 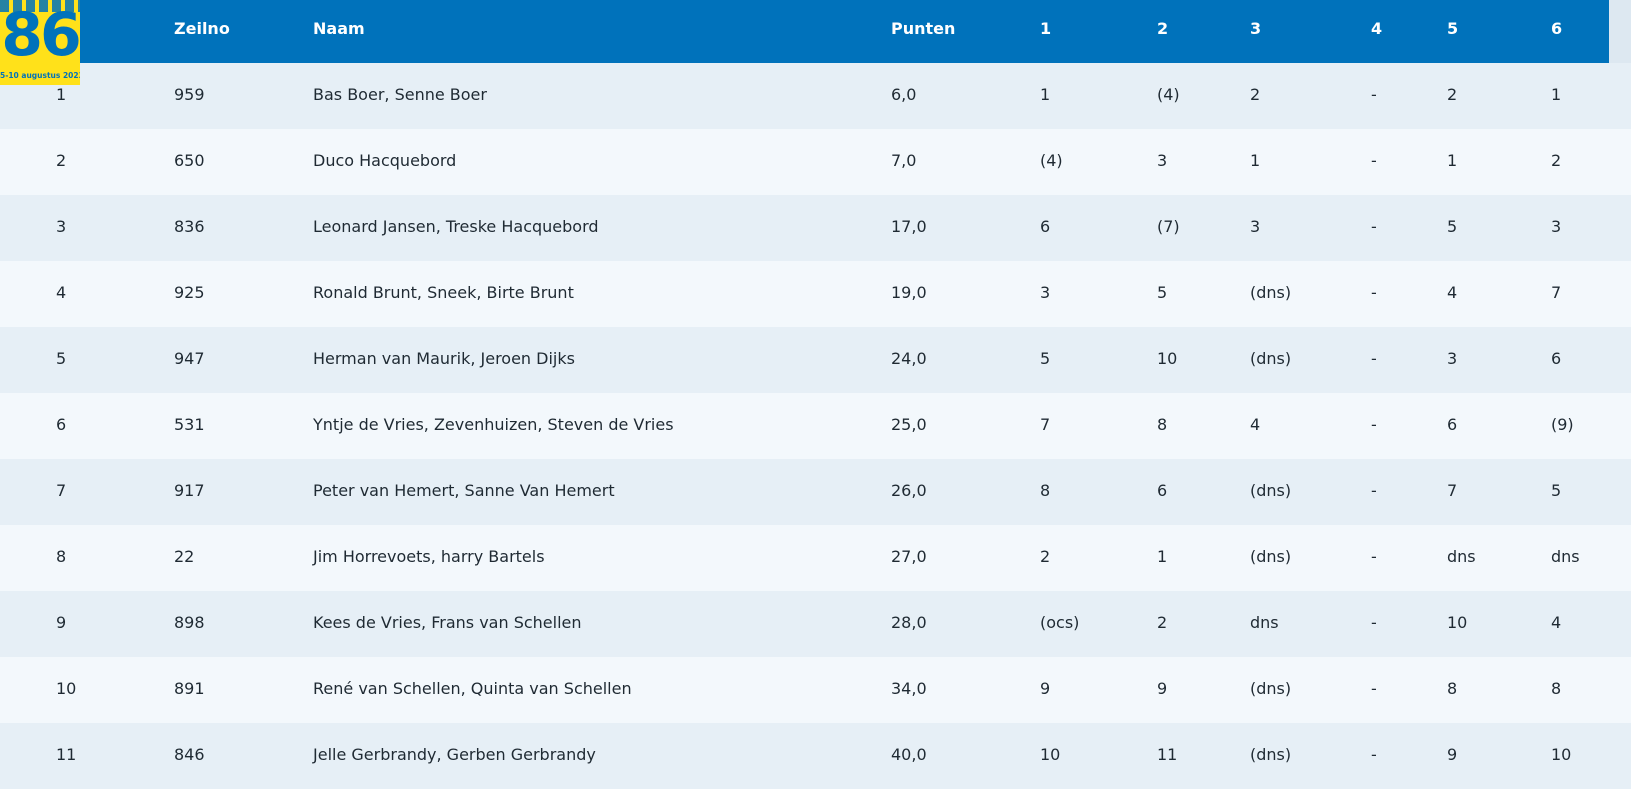 I want to click on cell-race-1: 3, so click(x=1045, y=292).